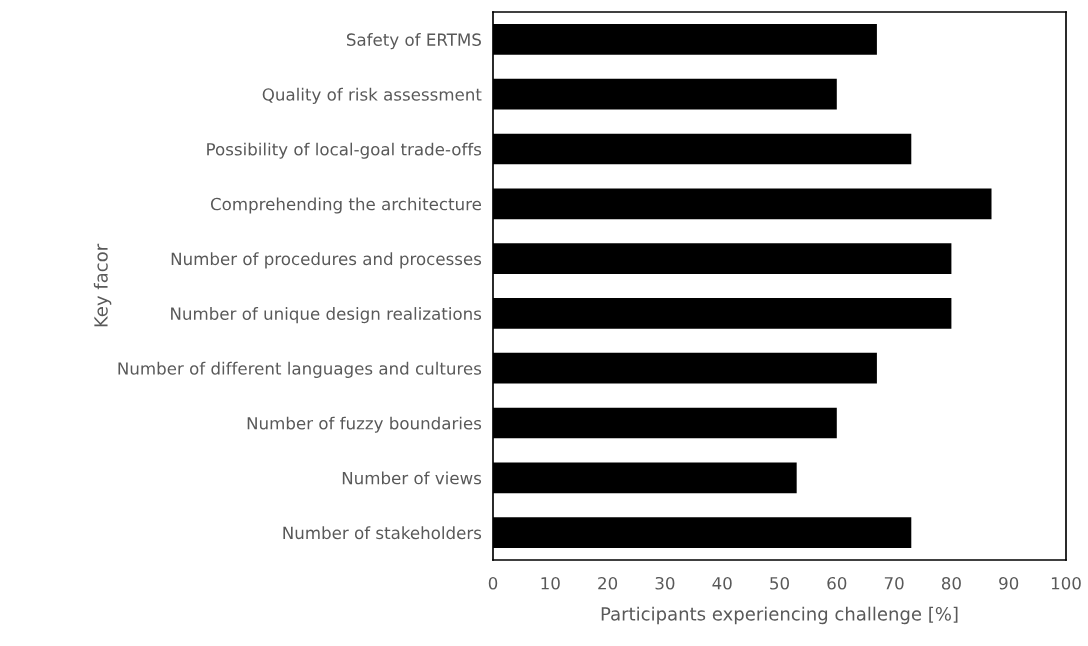 This screenshot has width=1088, height=646. Describe the element at coordinates (1009, 583) in the screenshot. I see `x-tick-label: 90` at that location.